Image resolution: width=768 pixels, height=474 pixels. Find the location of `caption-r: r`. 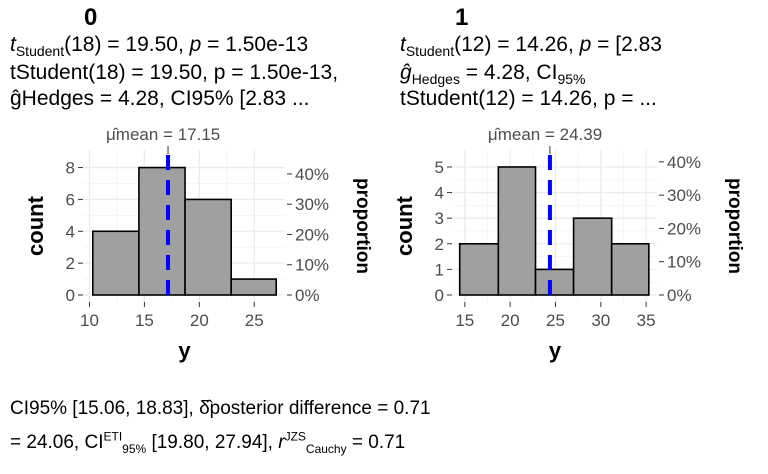

caption-r: r is located at coordinates (281, 442).